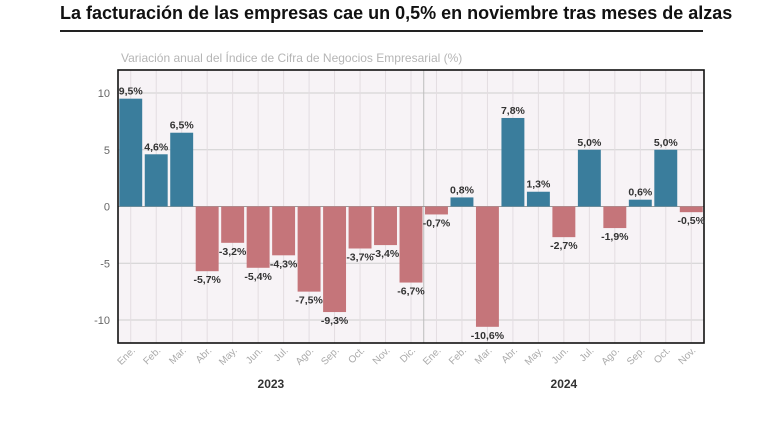 The height and width of the screenshot is (427, 760). I want to click on x-tick-label: Dic., so click(408, 355).